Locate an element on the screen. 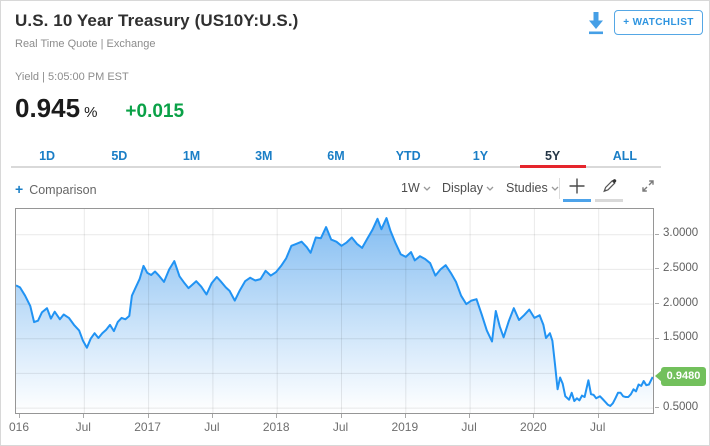  last-price-badge: 0.9480 is located at coordinates (680, 376).